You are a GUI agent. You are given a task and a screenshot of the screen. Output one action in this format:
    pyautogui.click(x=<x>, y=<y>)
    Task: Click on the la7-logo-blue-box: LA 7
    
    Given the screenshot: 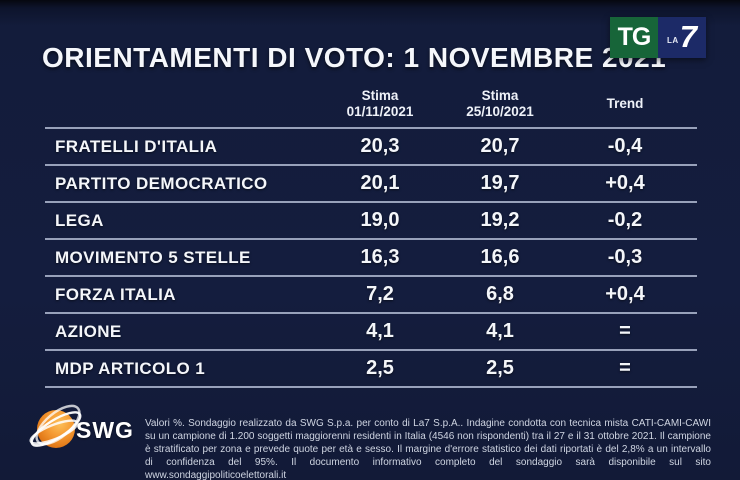 What is the action you would take?
    pyautogui.click(x=682, y=37)
    